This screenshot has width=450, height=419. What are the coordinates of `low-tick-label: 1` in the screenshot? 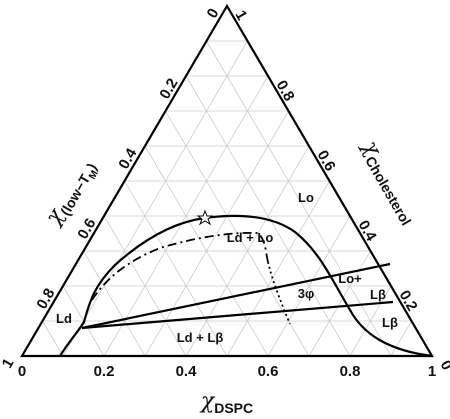 It's located at (8, 364).